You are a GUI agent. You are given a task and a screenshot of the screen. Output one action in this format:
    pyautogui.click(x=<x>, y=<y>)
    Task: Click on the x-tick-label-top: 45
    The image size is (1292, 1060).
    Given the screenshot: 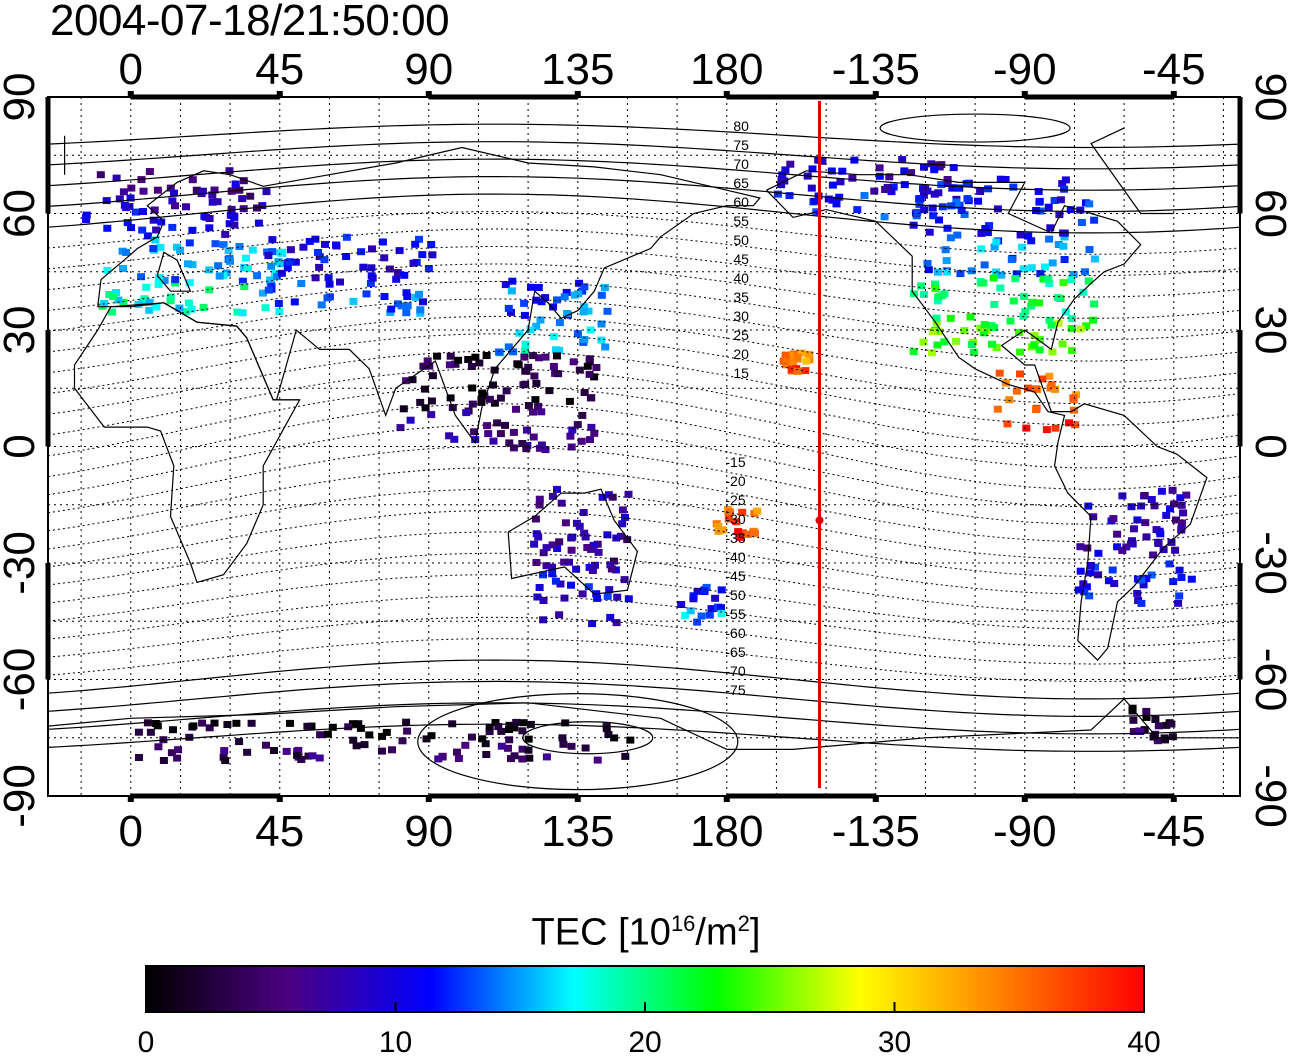 What is the action you would take?
    pyautogui.click(x=279, y=69)
    